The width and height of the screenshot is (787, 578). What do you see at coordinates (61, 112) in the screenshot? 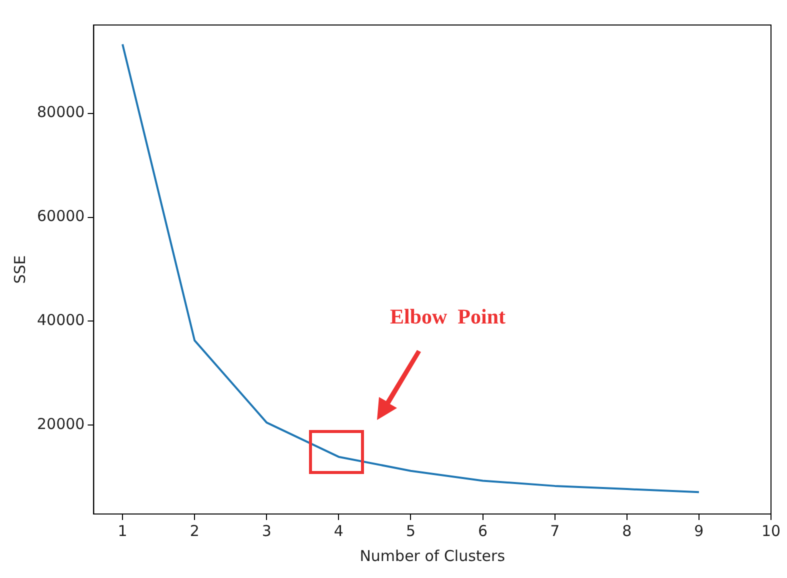
I see `y-tick-label: 80000` at bounding box center [61, 112].